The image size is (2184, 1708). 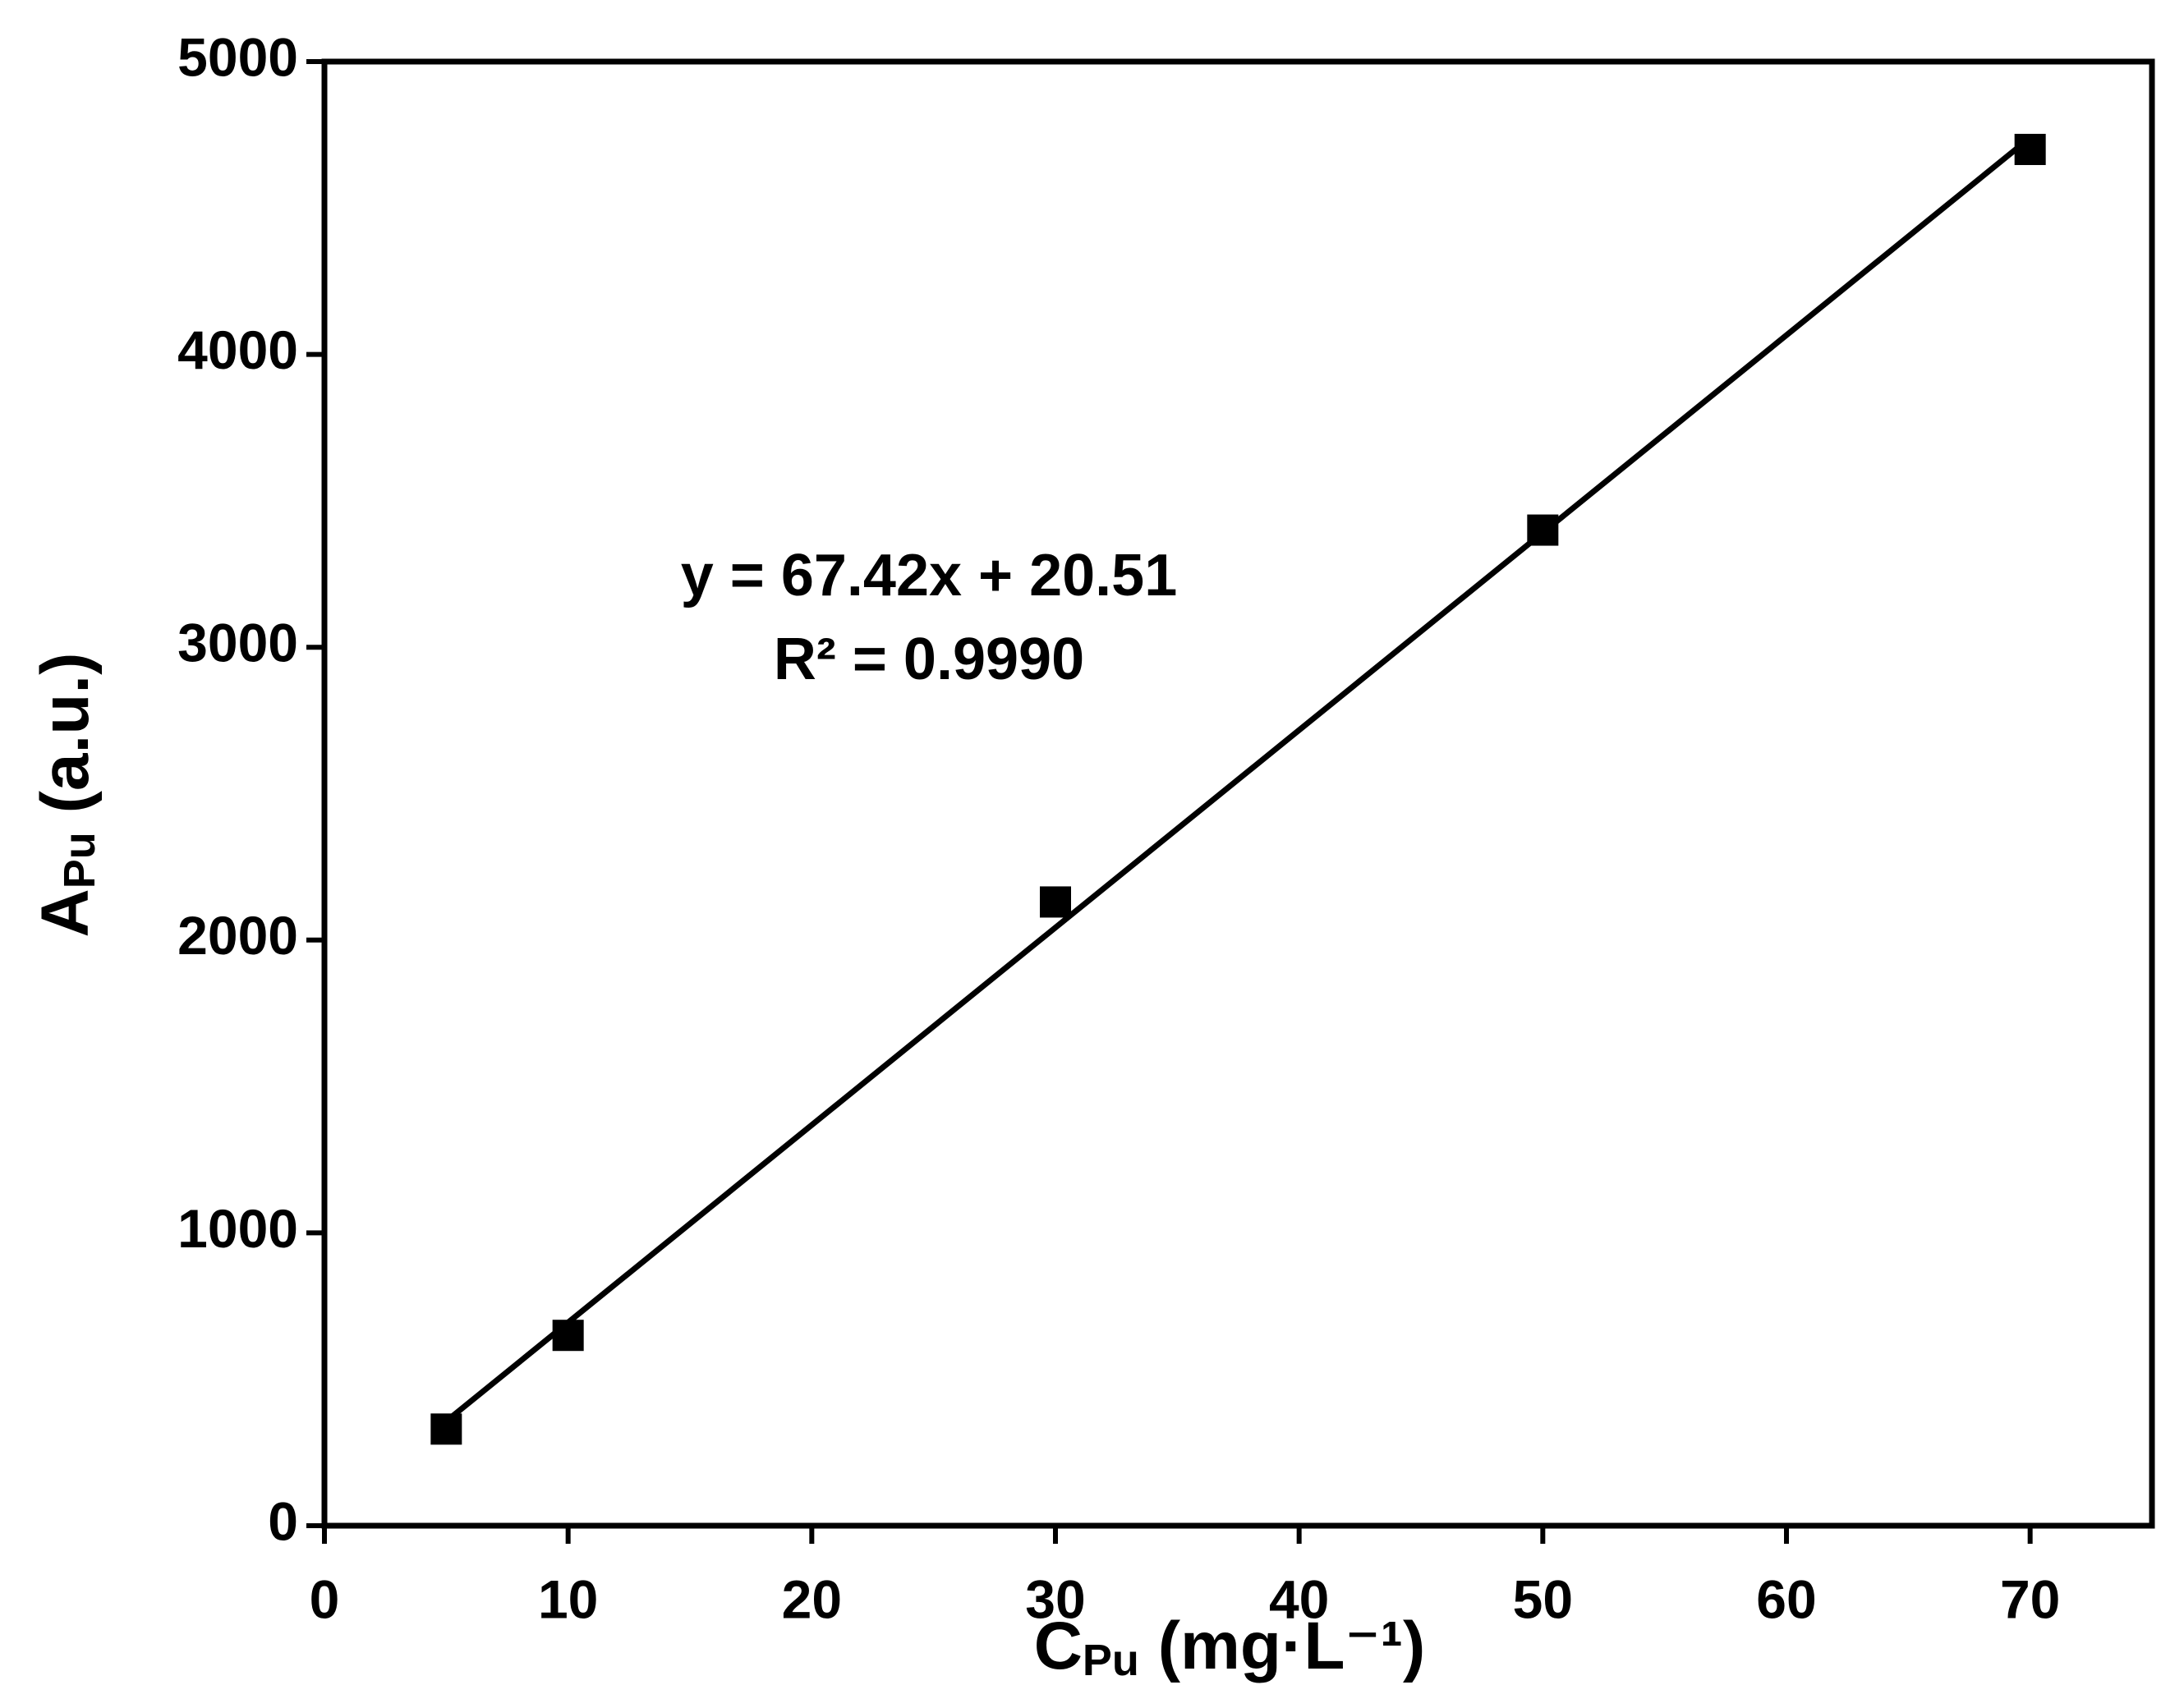 What do you see at coordinates (237, 643) in the screenshot?
I see `y-tick-label: 3000` at bounding box center [237, 643].